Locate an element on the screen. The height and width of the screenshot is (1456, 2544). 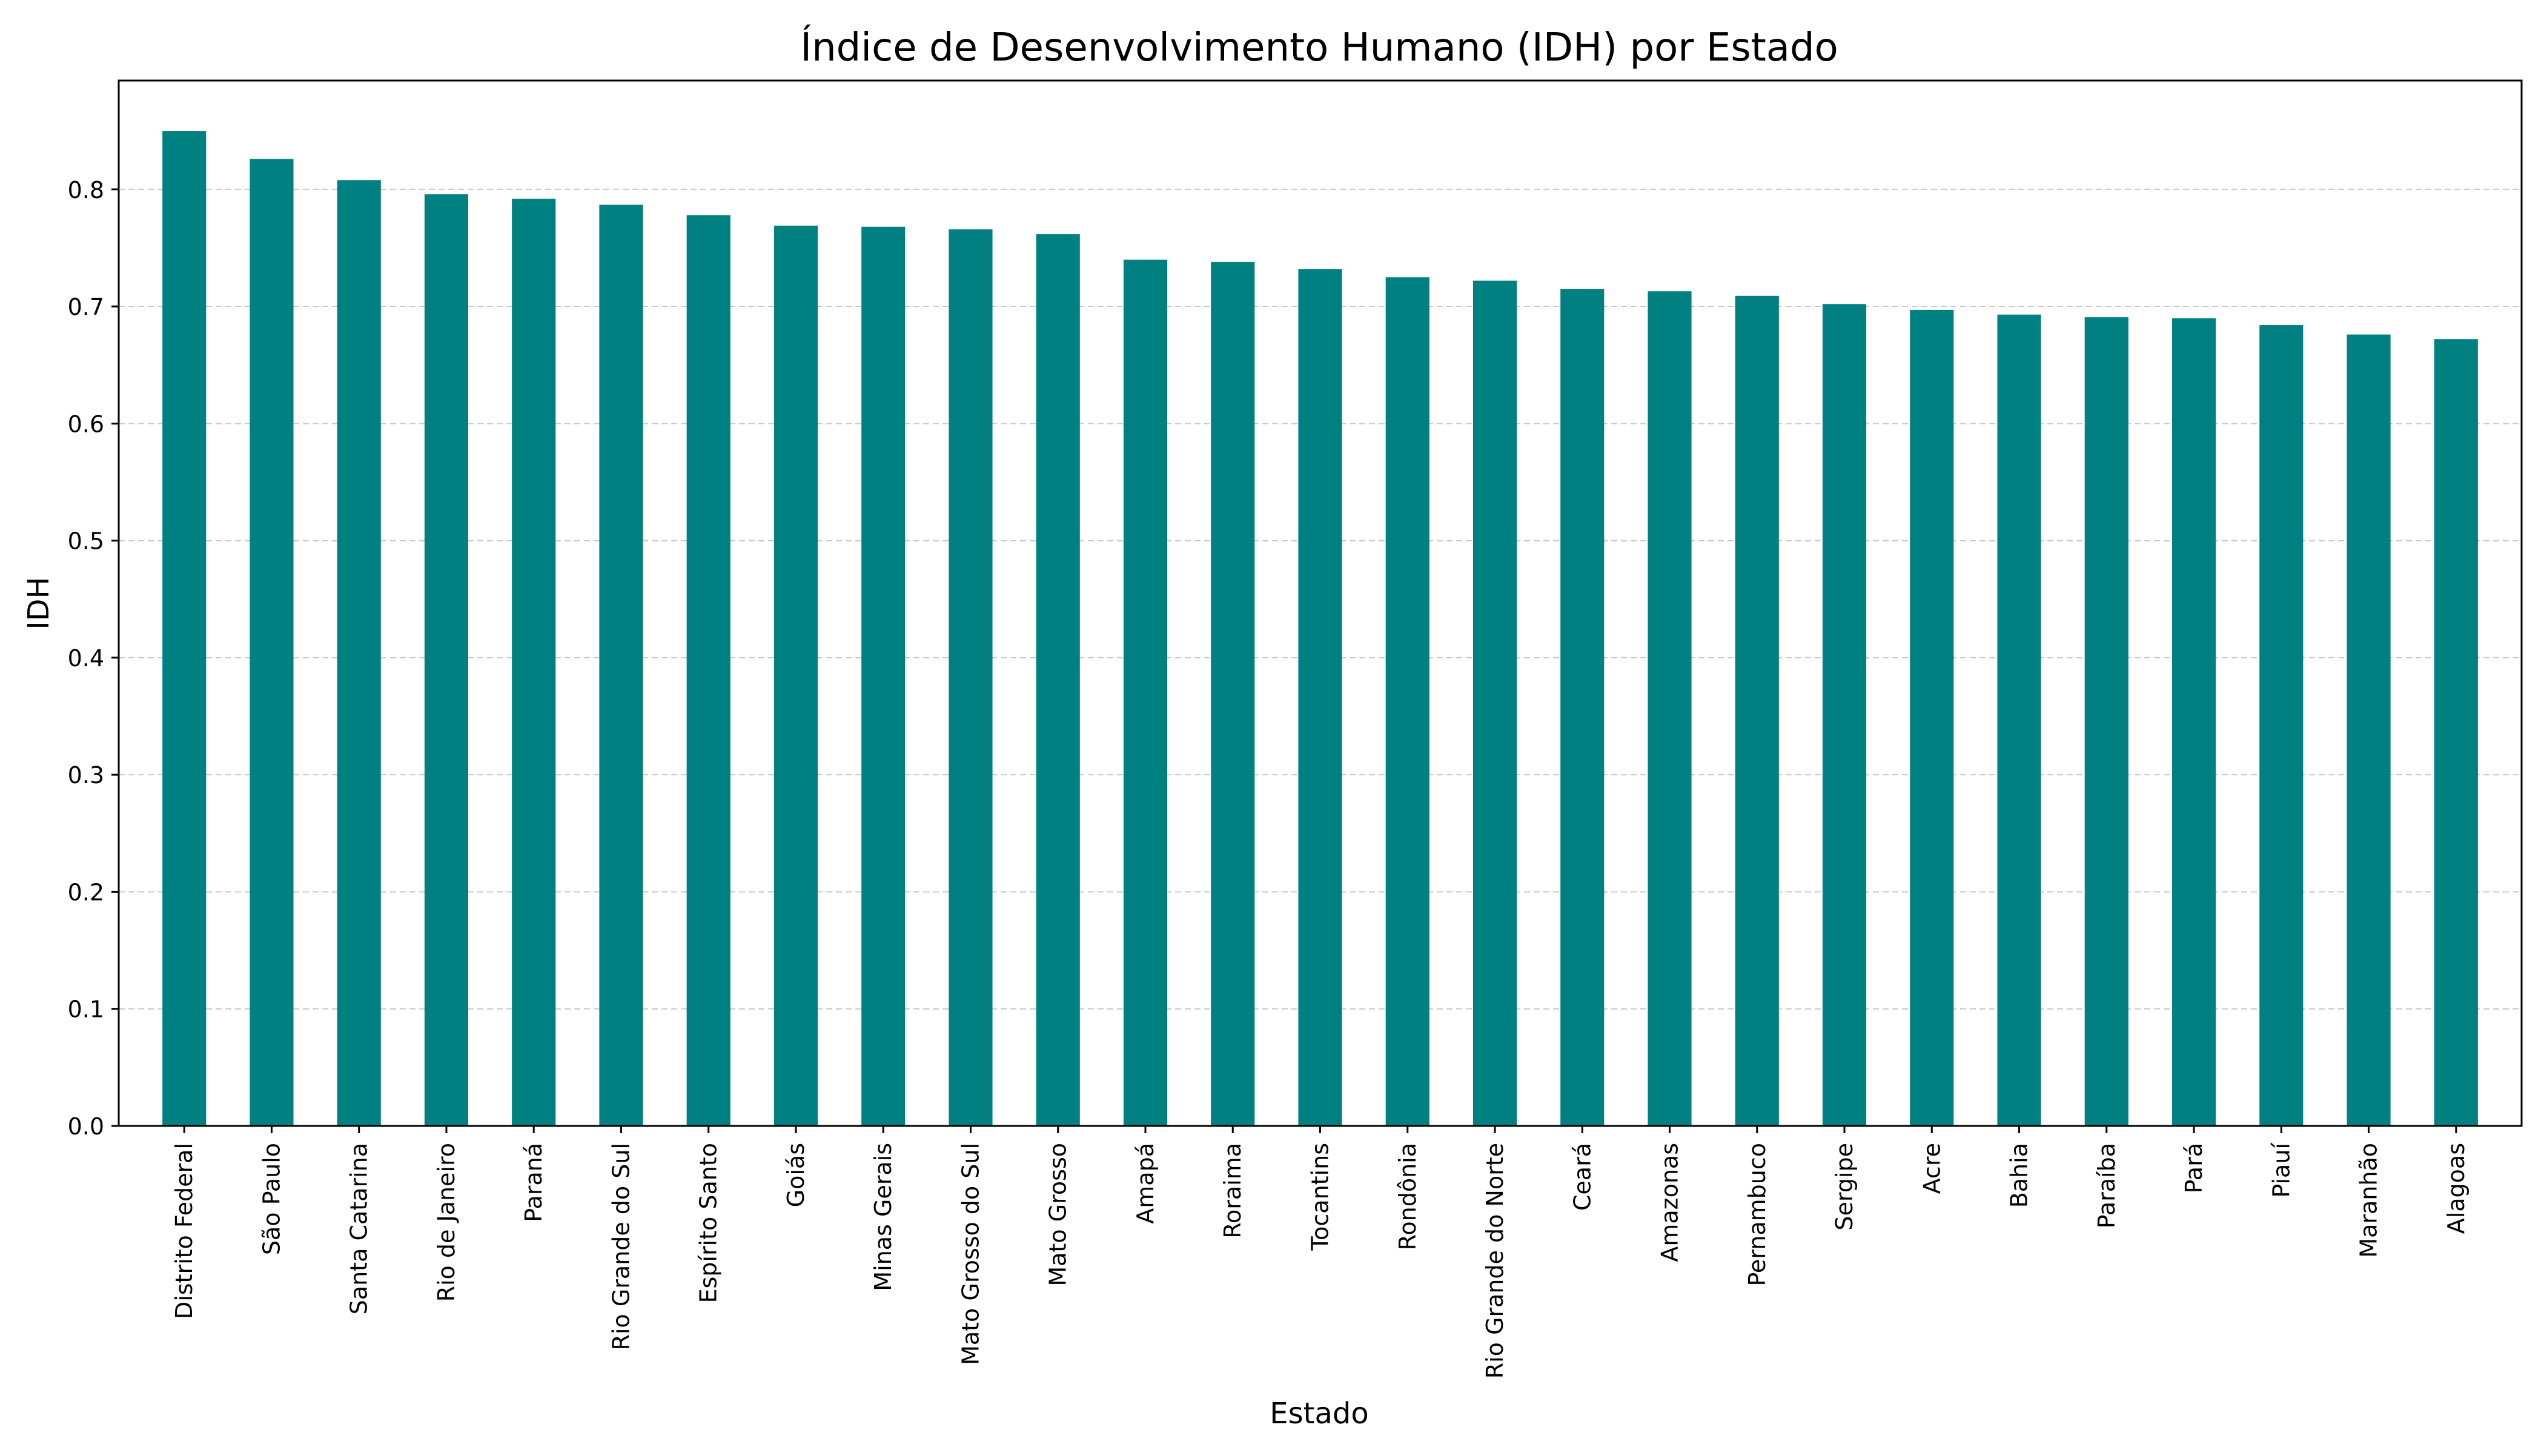
y-tick-label: 0.5 is located at coordinates (86, 541).